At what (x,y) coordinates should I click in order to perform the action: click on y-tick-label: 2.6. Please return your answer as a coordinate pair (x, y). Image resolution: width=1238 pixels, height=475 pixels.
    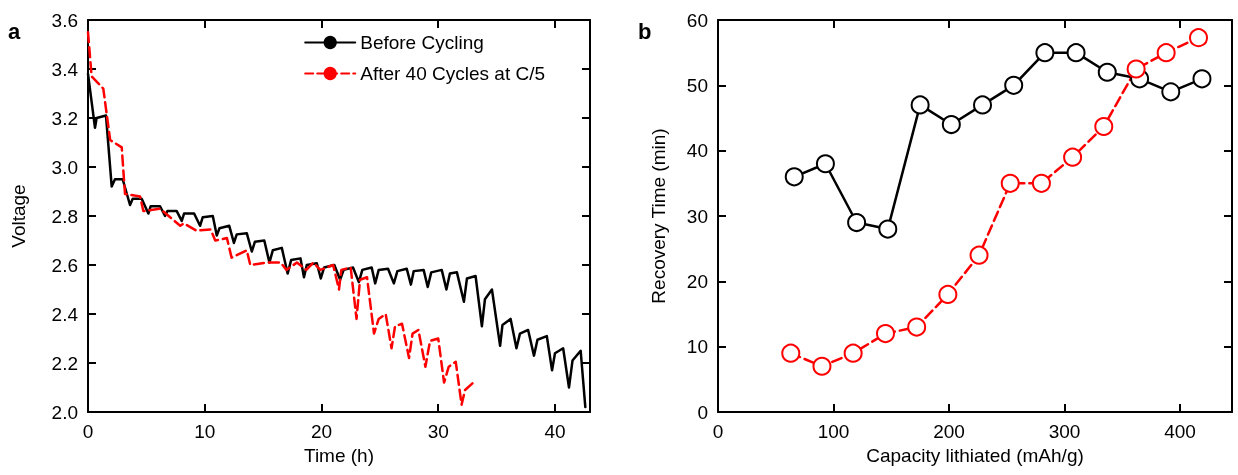
    Looking at the image, I should click on (64, 265).